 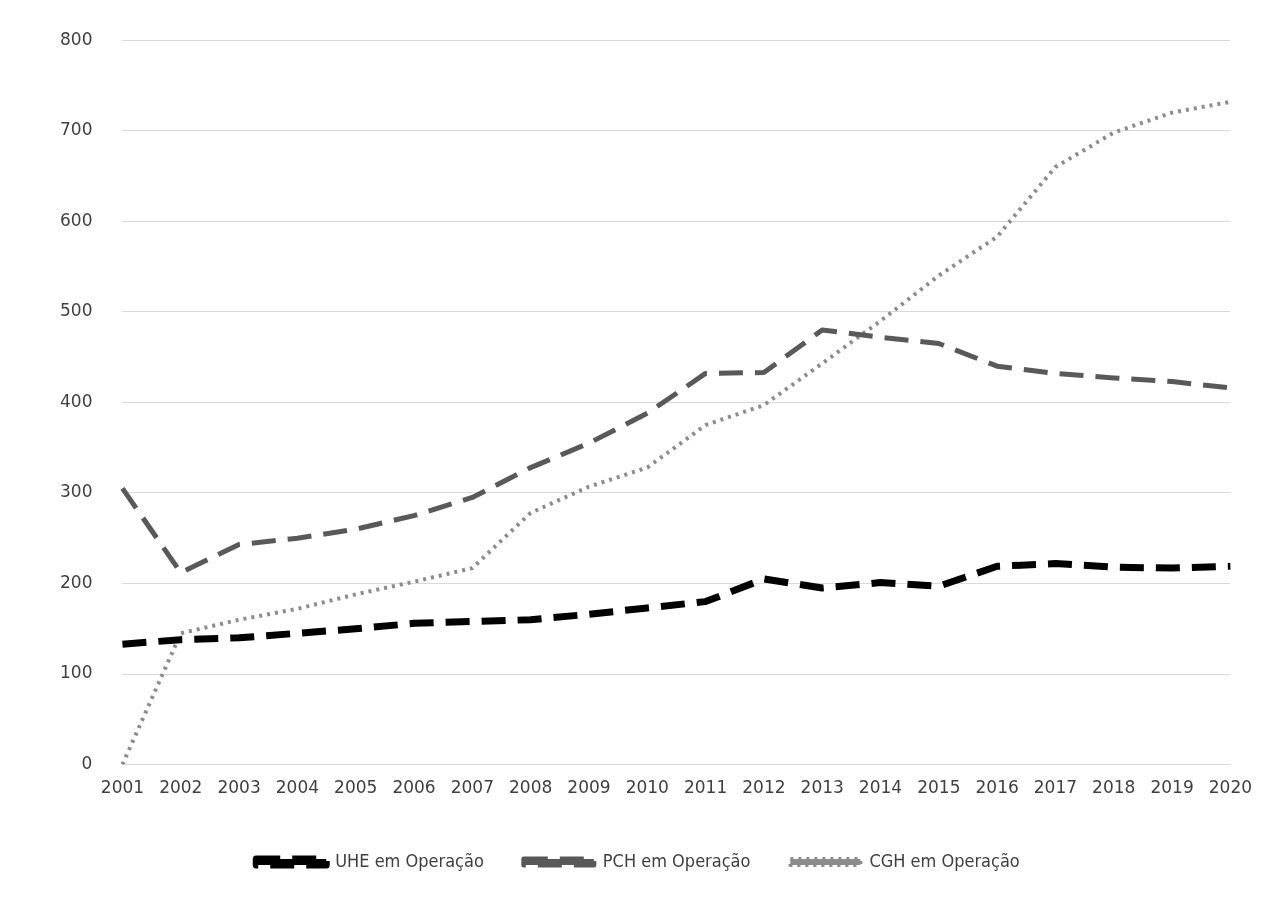 I want to click on y-tick-label: 800, so click(x=76, y=38).